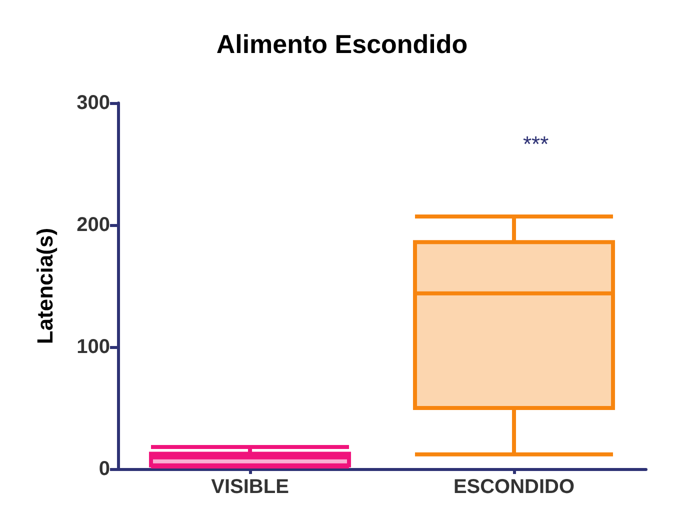  I want to click on y-tick-label: 200, so click(93, 225).